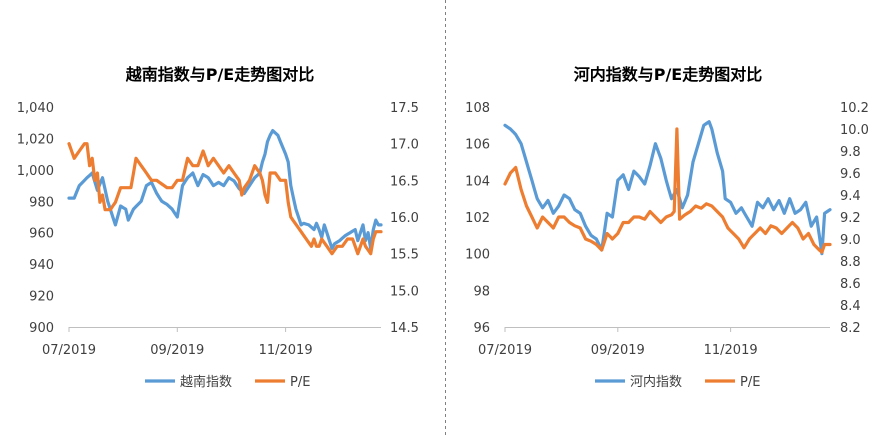 The height and width of the screenshot is (435, 890). Describe the element at coordinates (300, 382) in the screenshot. I see `vn-legend-pe-label: P/E` at that location.